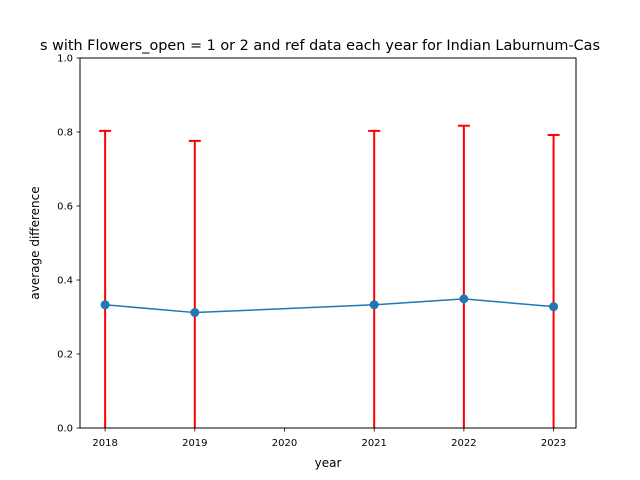  Describe the element at coordinates (373, 443) in the screenshot. I see `x-tick-label: 2021` at that location.